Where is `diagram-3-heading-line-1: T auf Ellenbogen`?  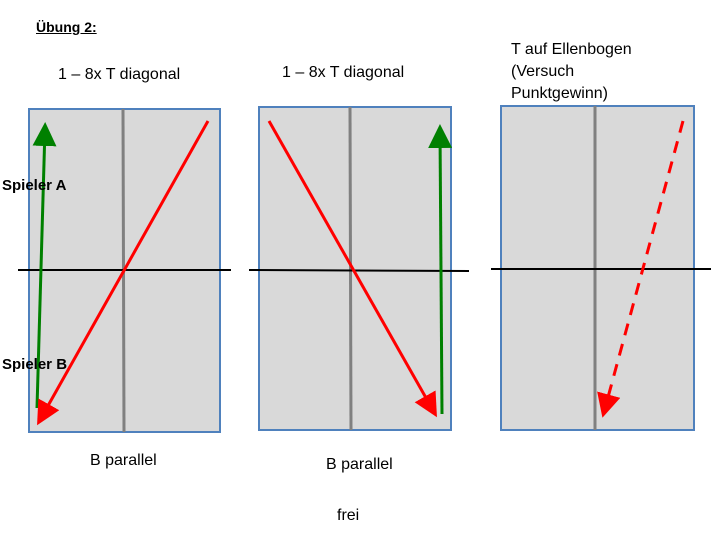 diagram-3-heading-line-1: T auf Ellenbogen is located at coordinates (571, 49).